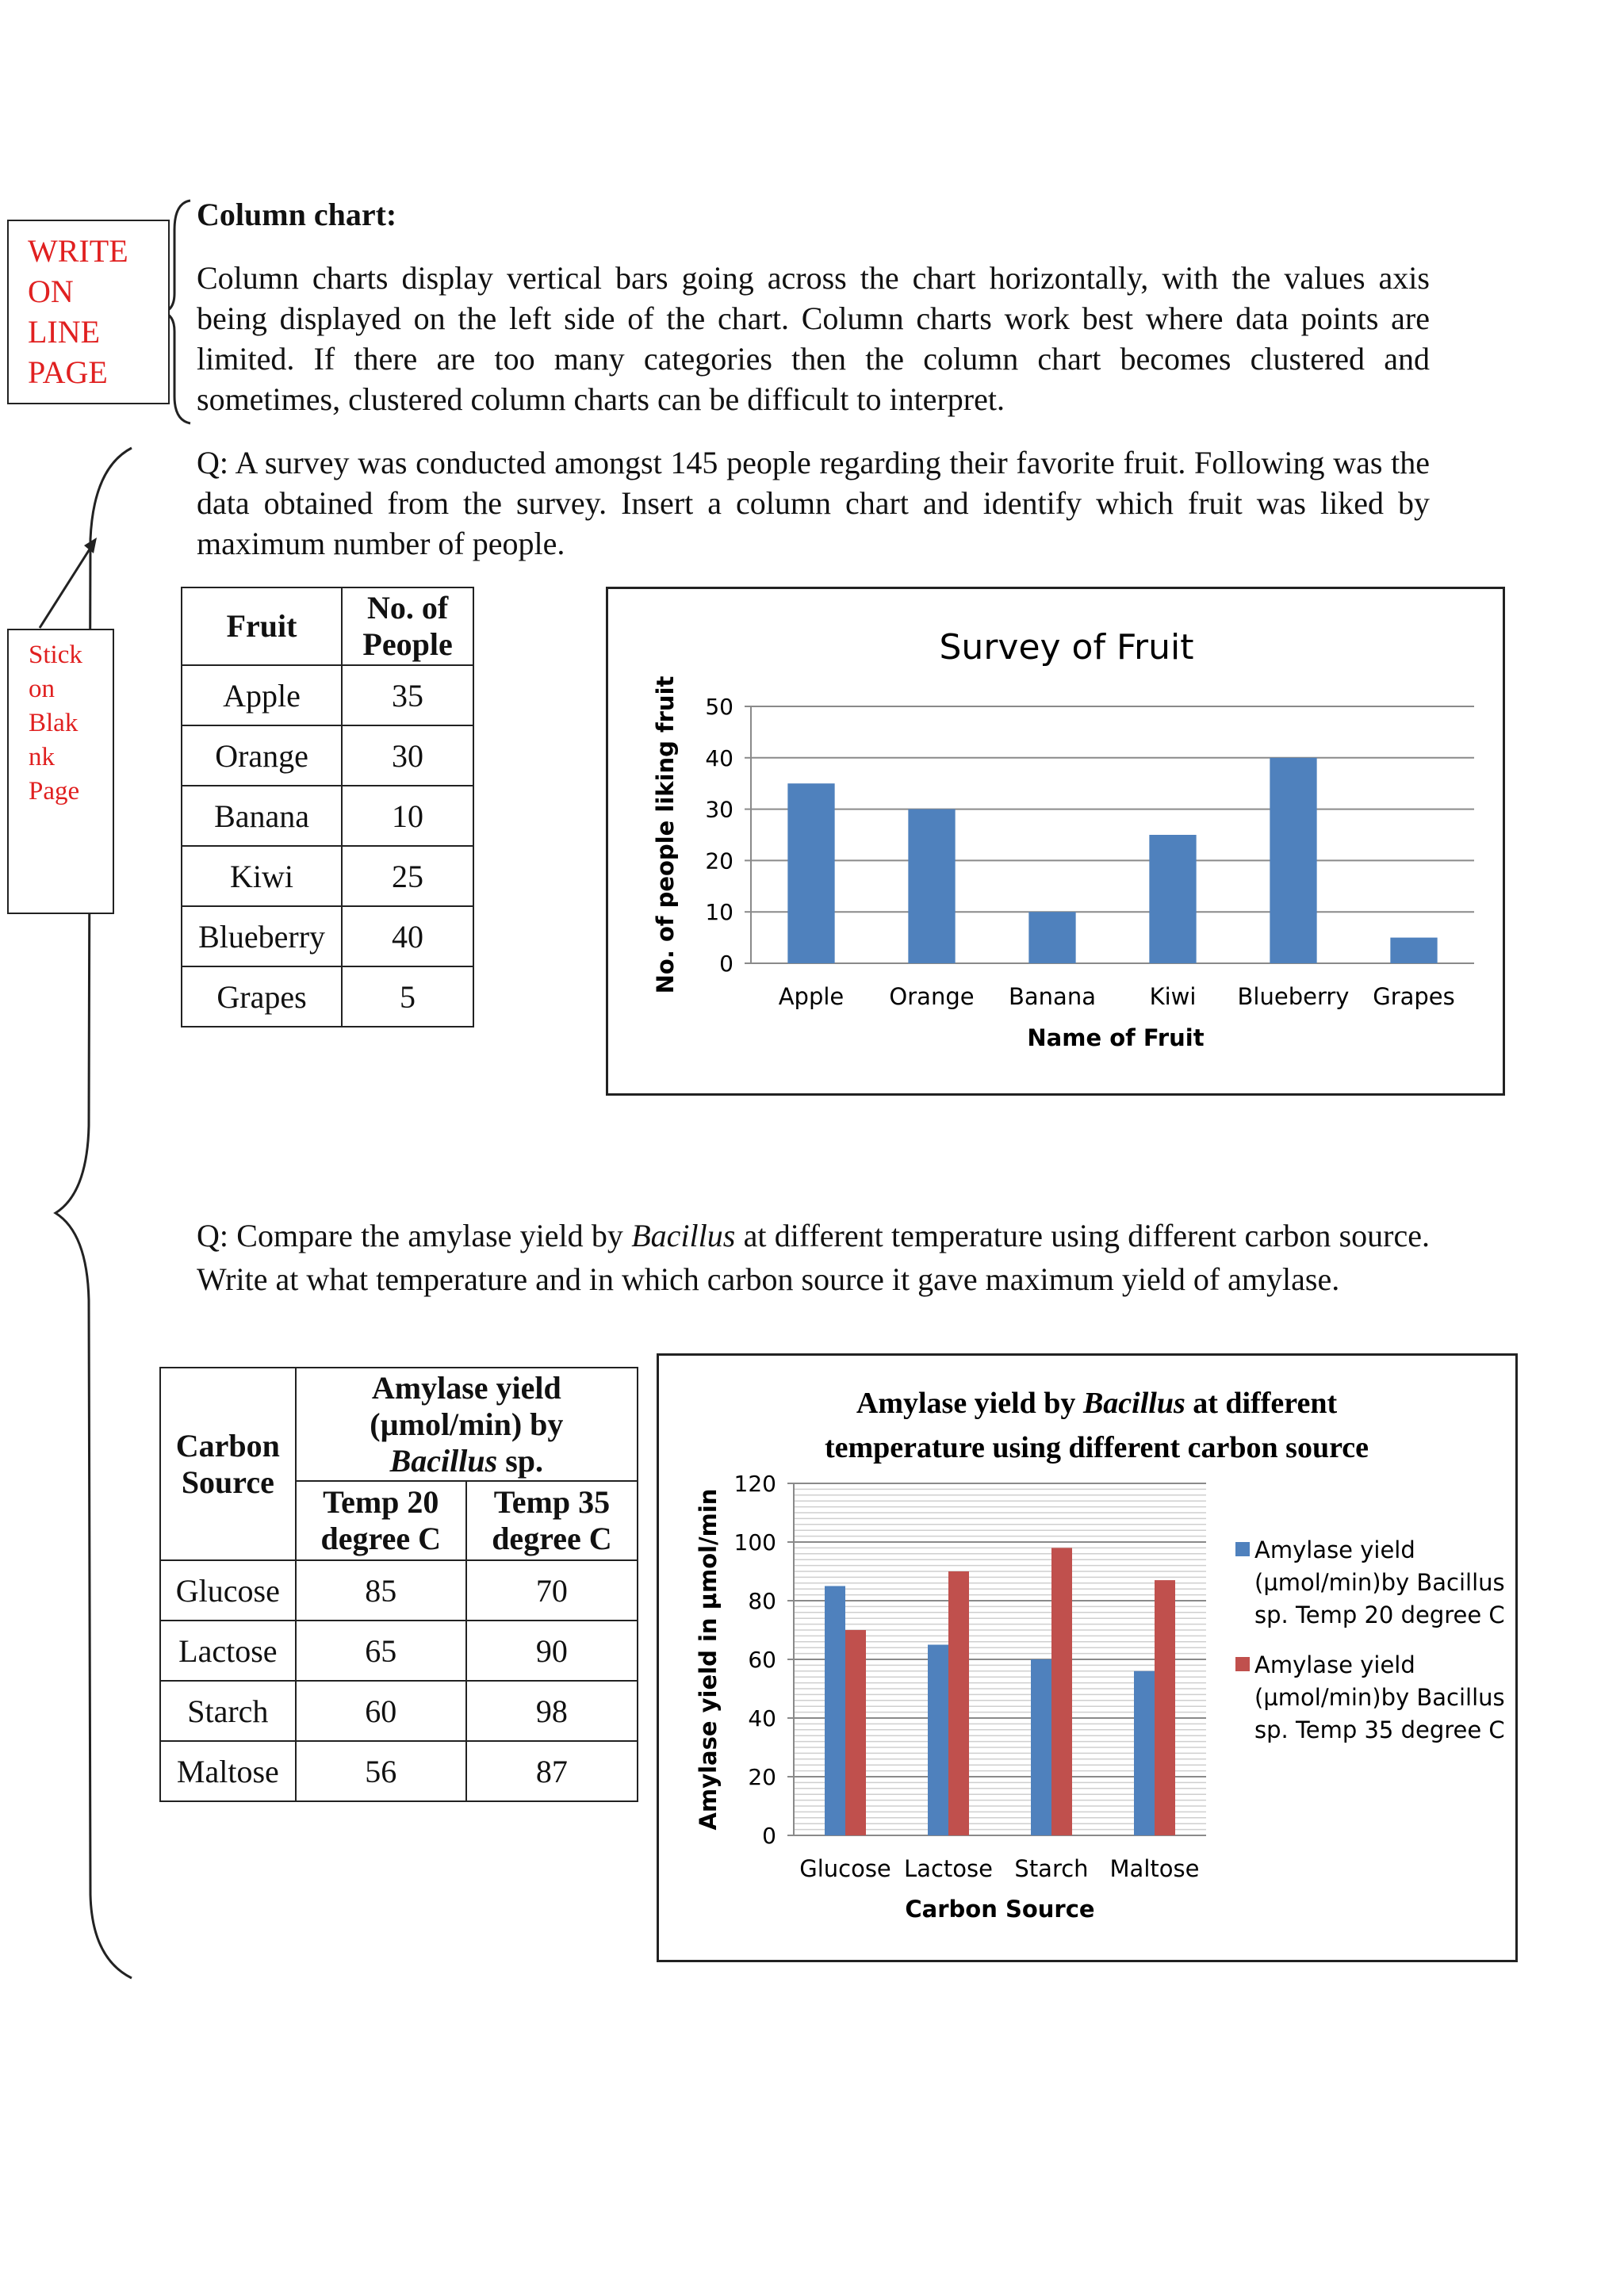  I want to click on header-line: Source, so click(227, 1482).